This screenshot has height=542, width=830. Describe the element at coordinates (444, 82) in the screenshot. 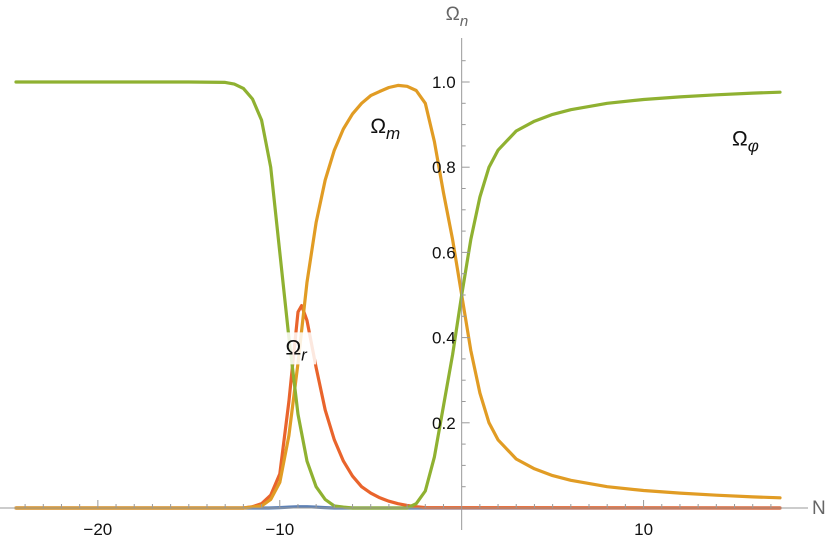

I see `y-tick-label: 1.0` at that location.